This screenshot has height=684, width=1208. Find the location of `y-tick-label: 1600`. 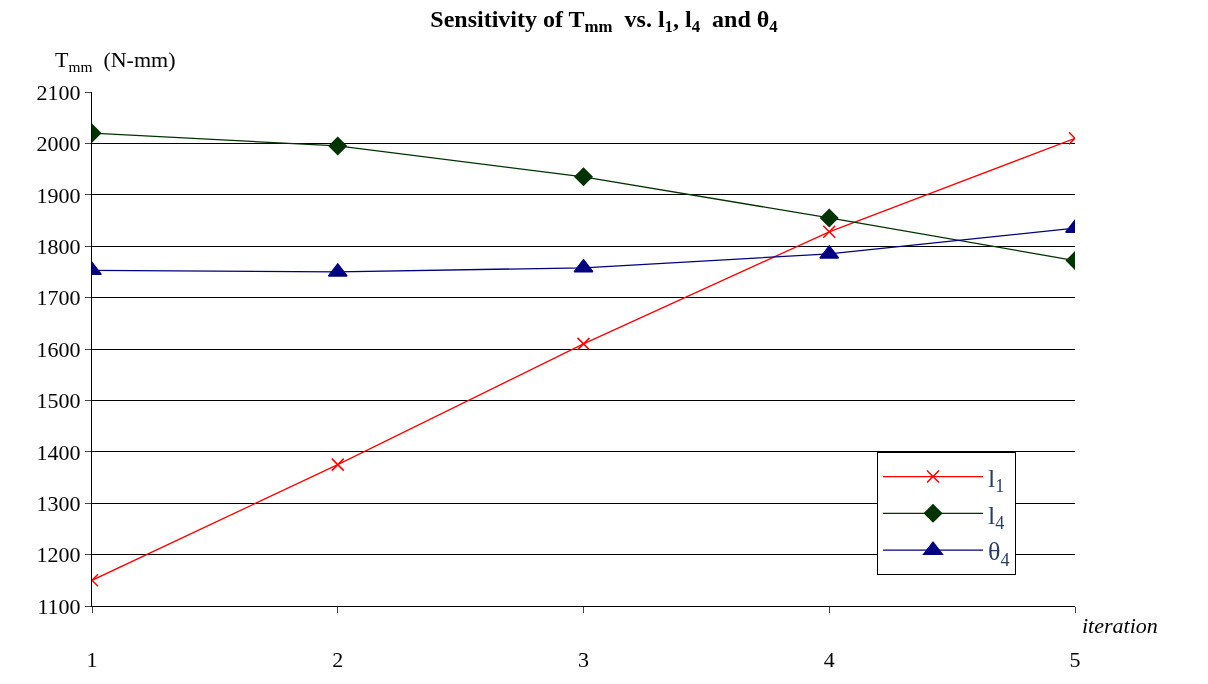

y-tick-label: 1600 is located at coordinates (58, 349).